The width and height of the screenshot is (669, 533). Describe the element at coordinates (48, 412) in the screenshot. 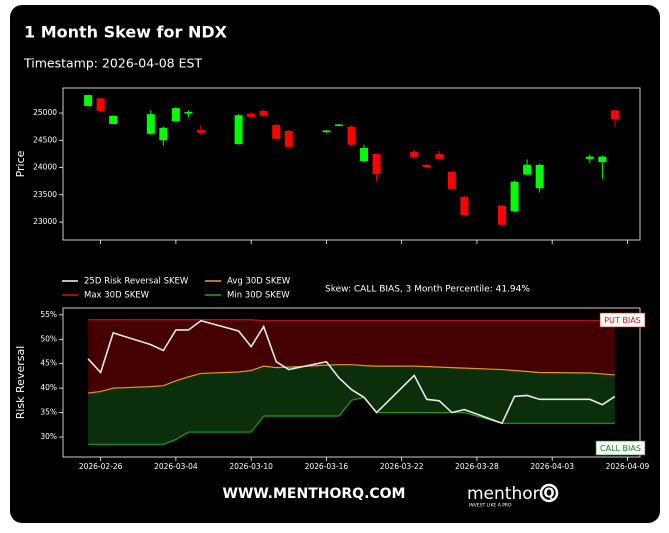

I see `y-tick-label: 35%` at that location.